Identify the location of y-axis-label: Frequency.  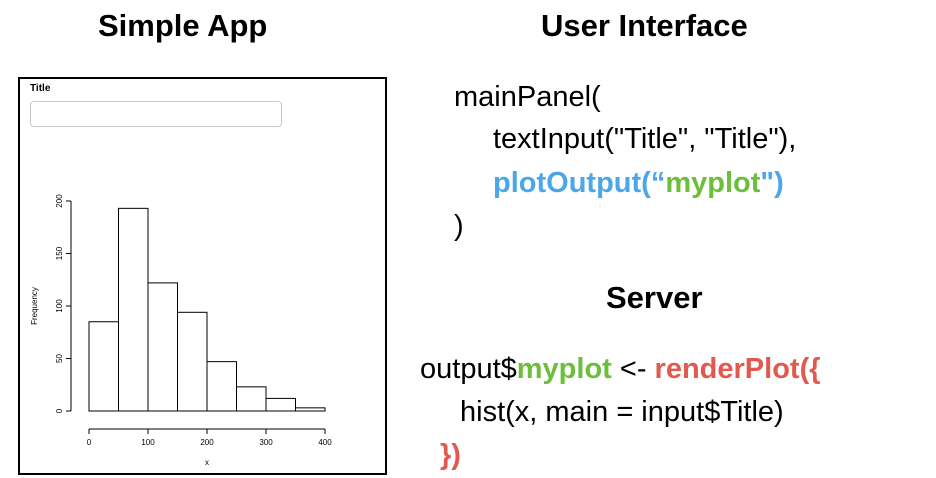
(34, 306).